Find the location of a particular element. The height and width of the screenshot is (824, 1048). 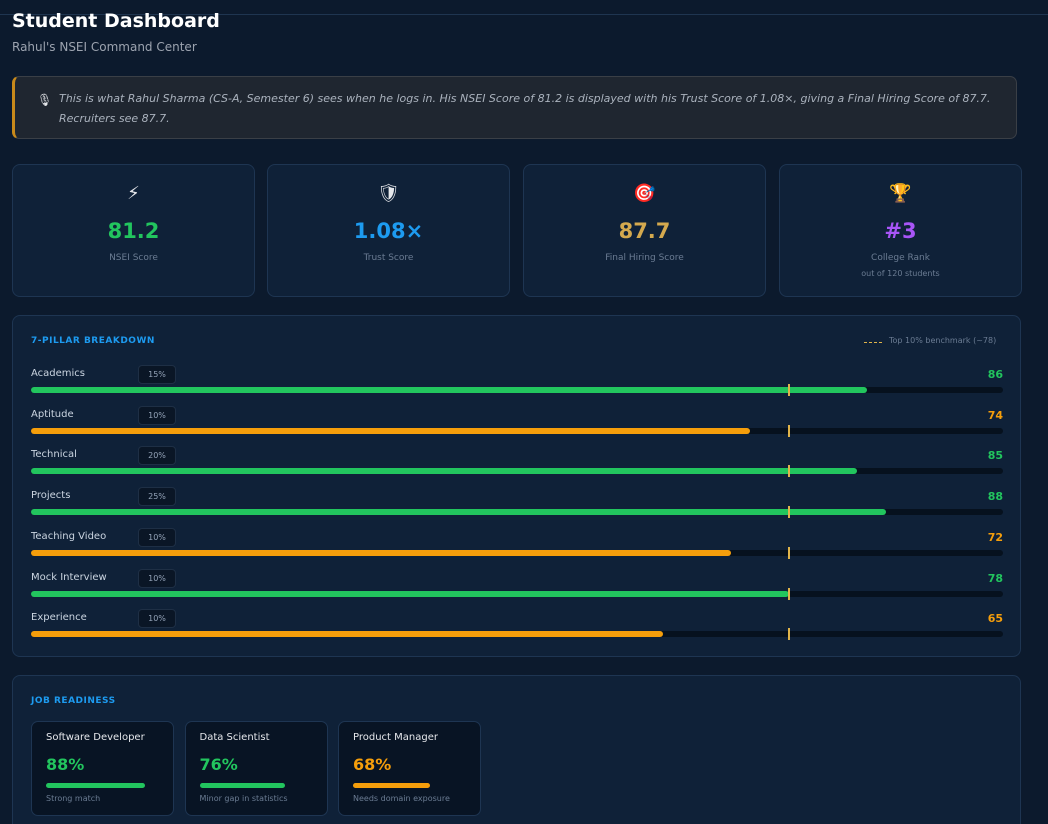

pillar-score: 72 is located at coordinates (995, 537).